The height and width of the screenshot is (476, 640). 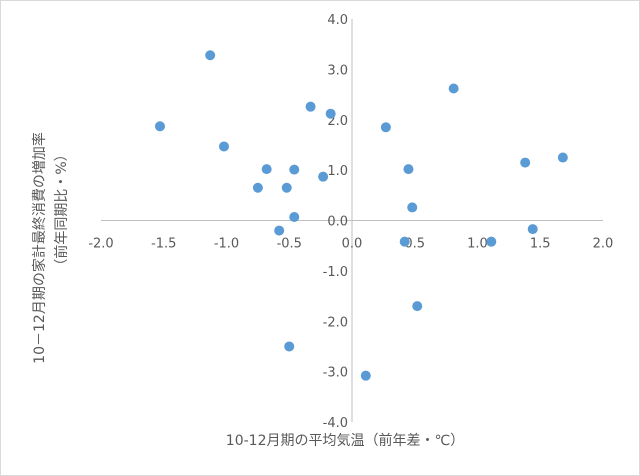 I want to click on x-tick-label: 0.5, so click(x=414, y=244).